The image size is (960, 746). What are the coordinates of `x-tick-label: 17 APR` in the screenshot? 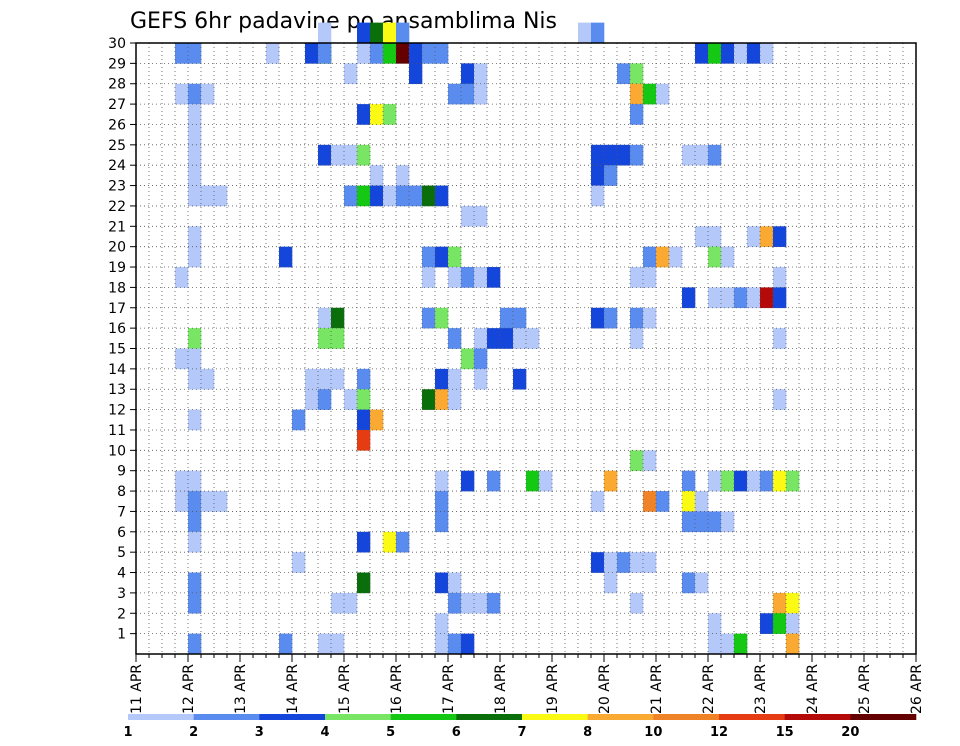 It's located at (449, 689).